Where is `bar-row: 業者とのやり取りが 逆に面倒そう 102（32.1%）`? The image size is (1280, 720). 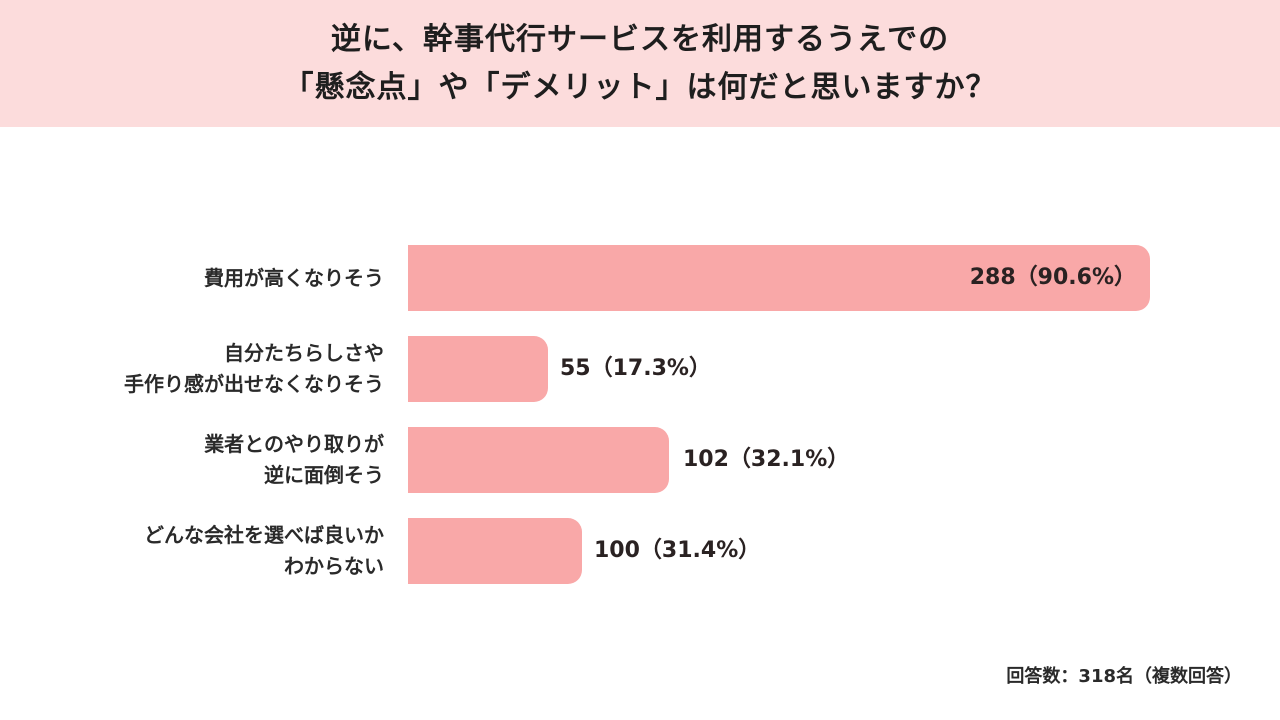 bar-row: 業者とのやり取りが 逆に面倒そう 102（32.1%） is located at coordinates (640, 460).